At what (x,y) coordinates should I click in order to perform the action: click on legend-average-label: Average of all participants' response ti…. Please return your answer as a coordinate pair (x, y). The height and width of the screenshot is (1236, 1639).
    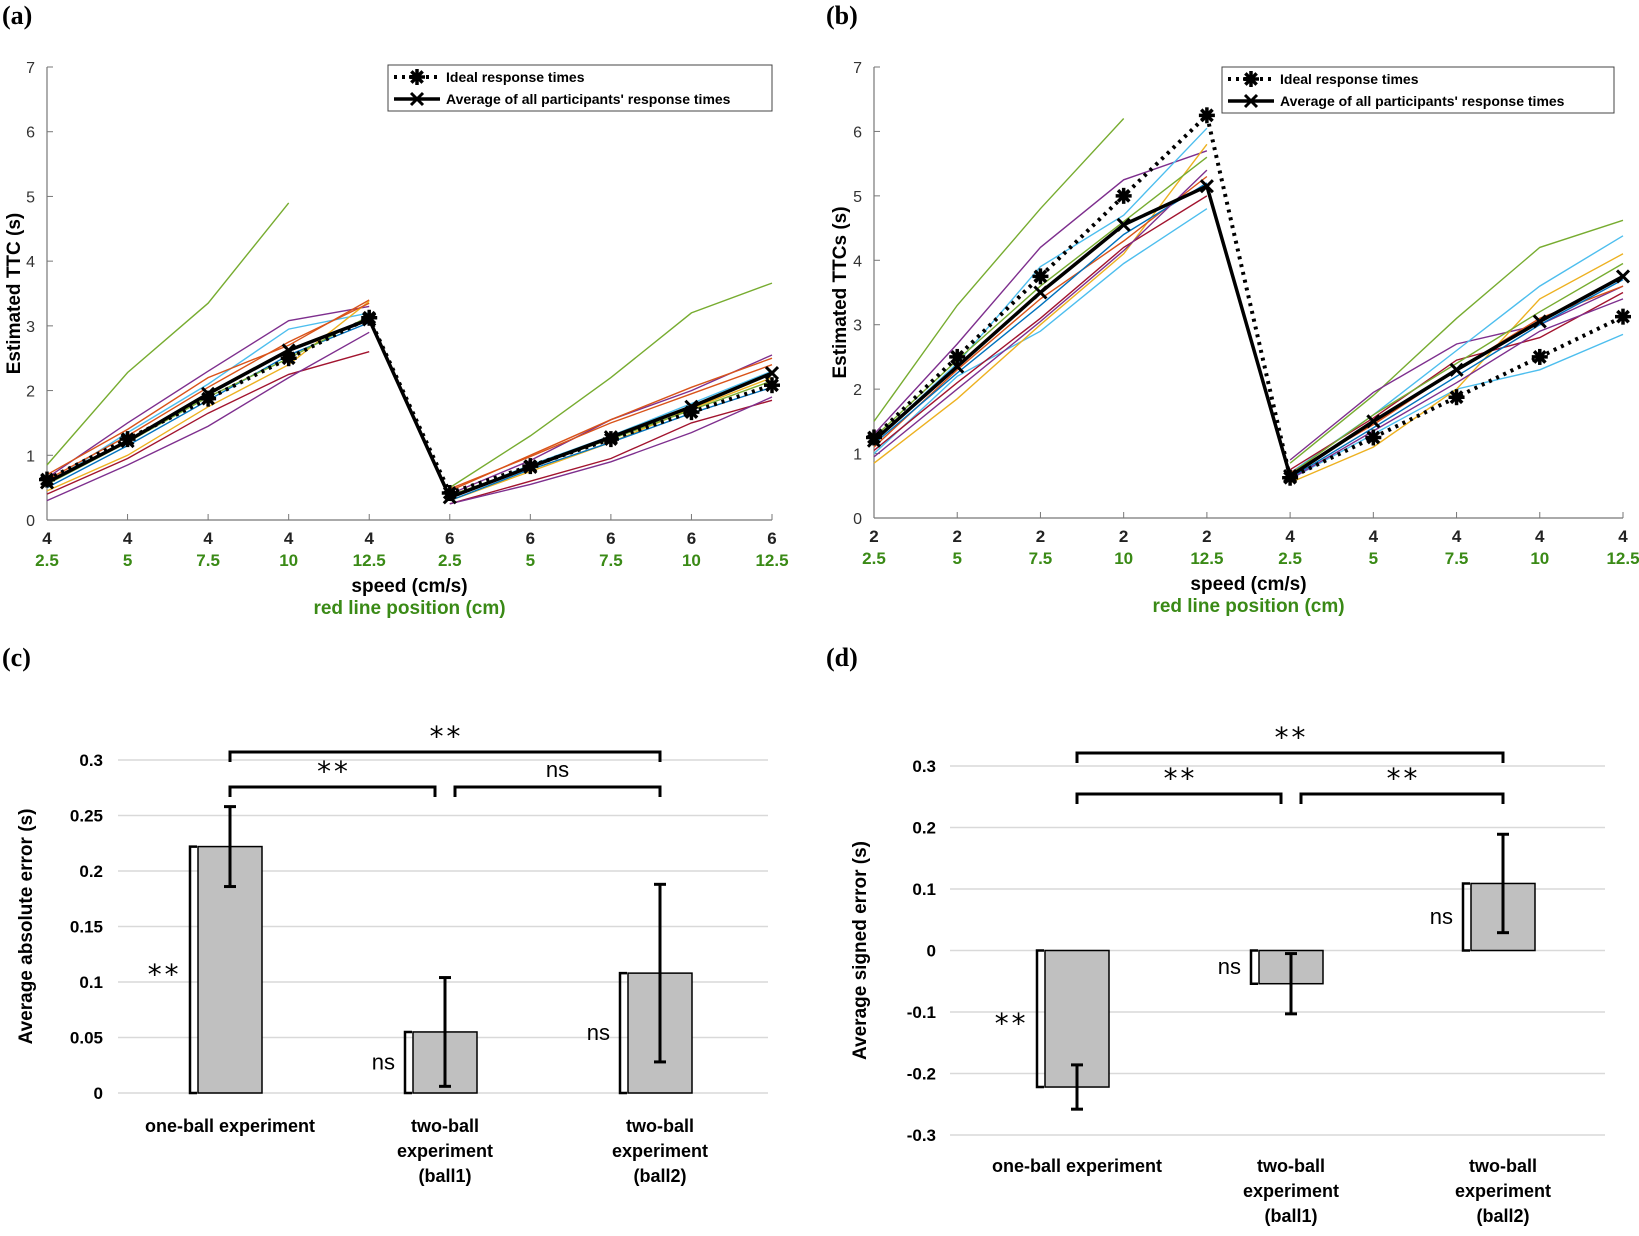
    Looking at the image, I should click on (1422, 101).